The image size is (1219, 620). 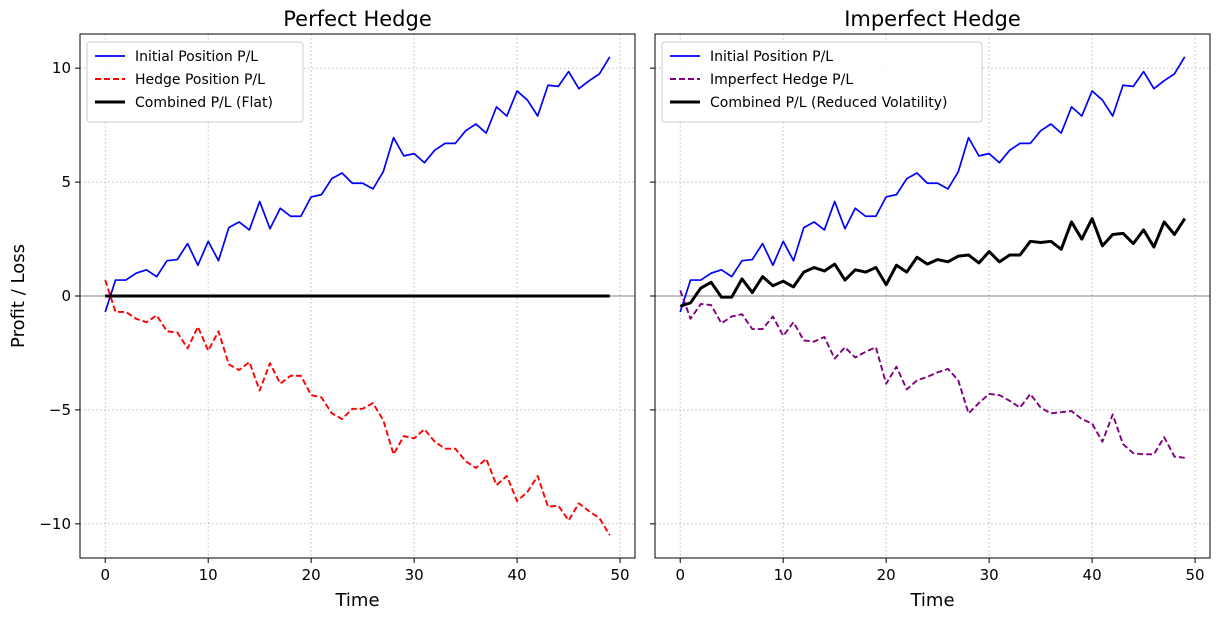 I want to click on series-line-combined-p-l-reduced-volatility, so click(x=933, y=262).